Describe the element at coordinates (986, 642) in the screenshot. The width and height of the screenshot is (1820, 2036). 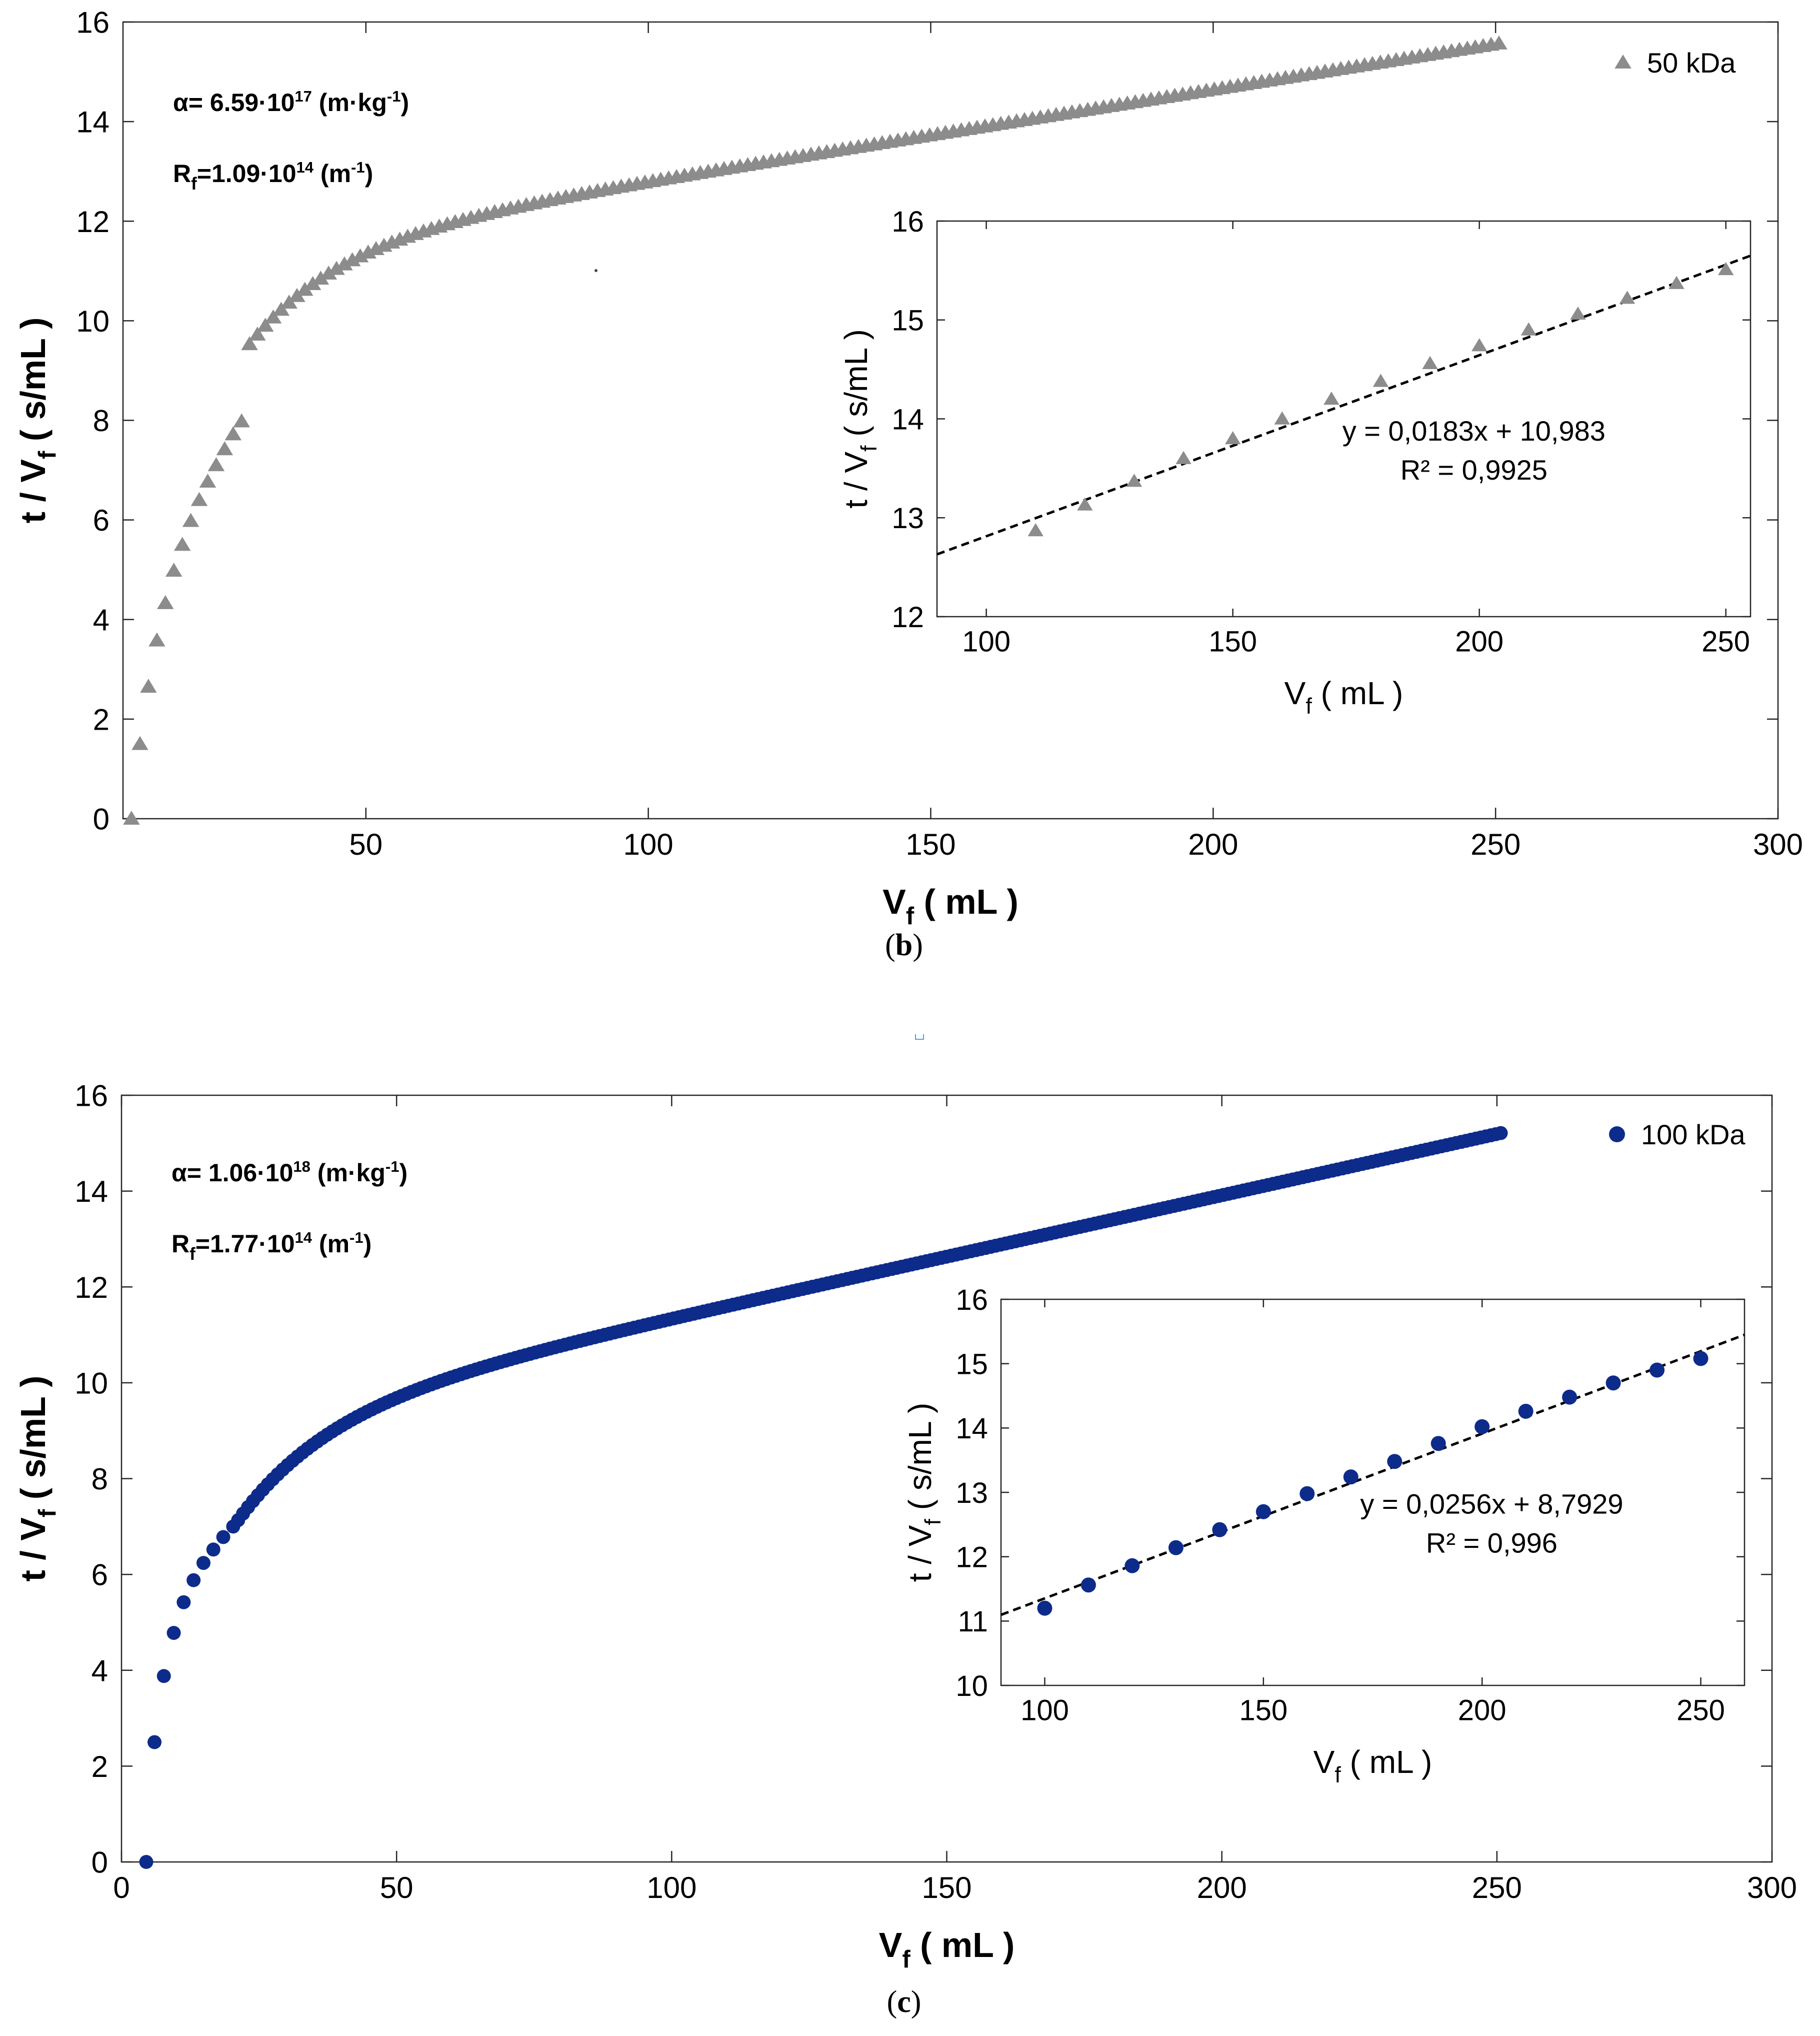
I see `inset-b-x-tick-label-0: 100` at that location.